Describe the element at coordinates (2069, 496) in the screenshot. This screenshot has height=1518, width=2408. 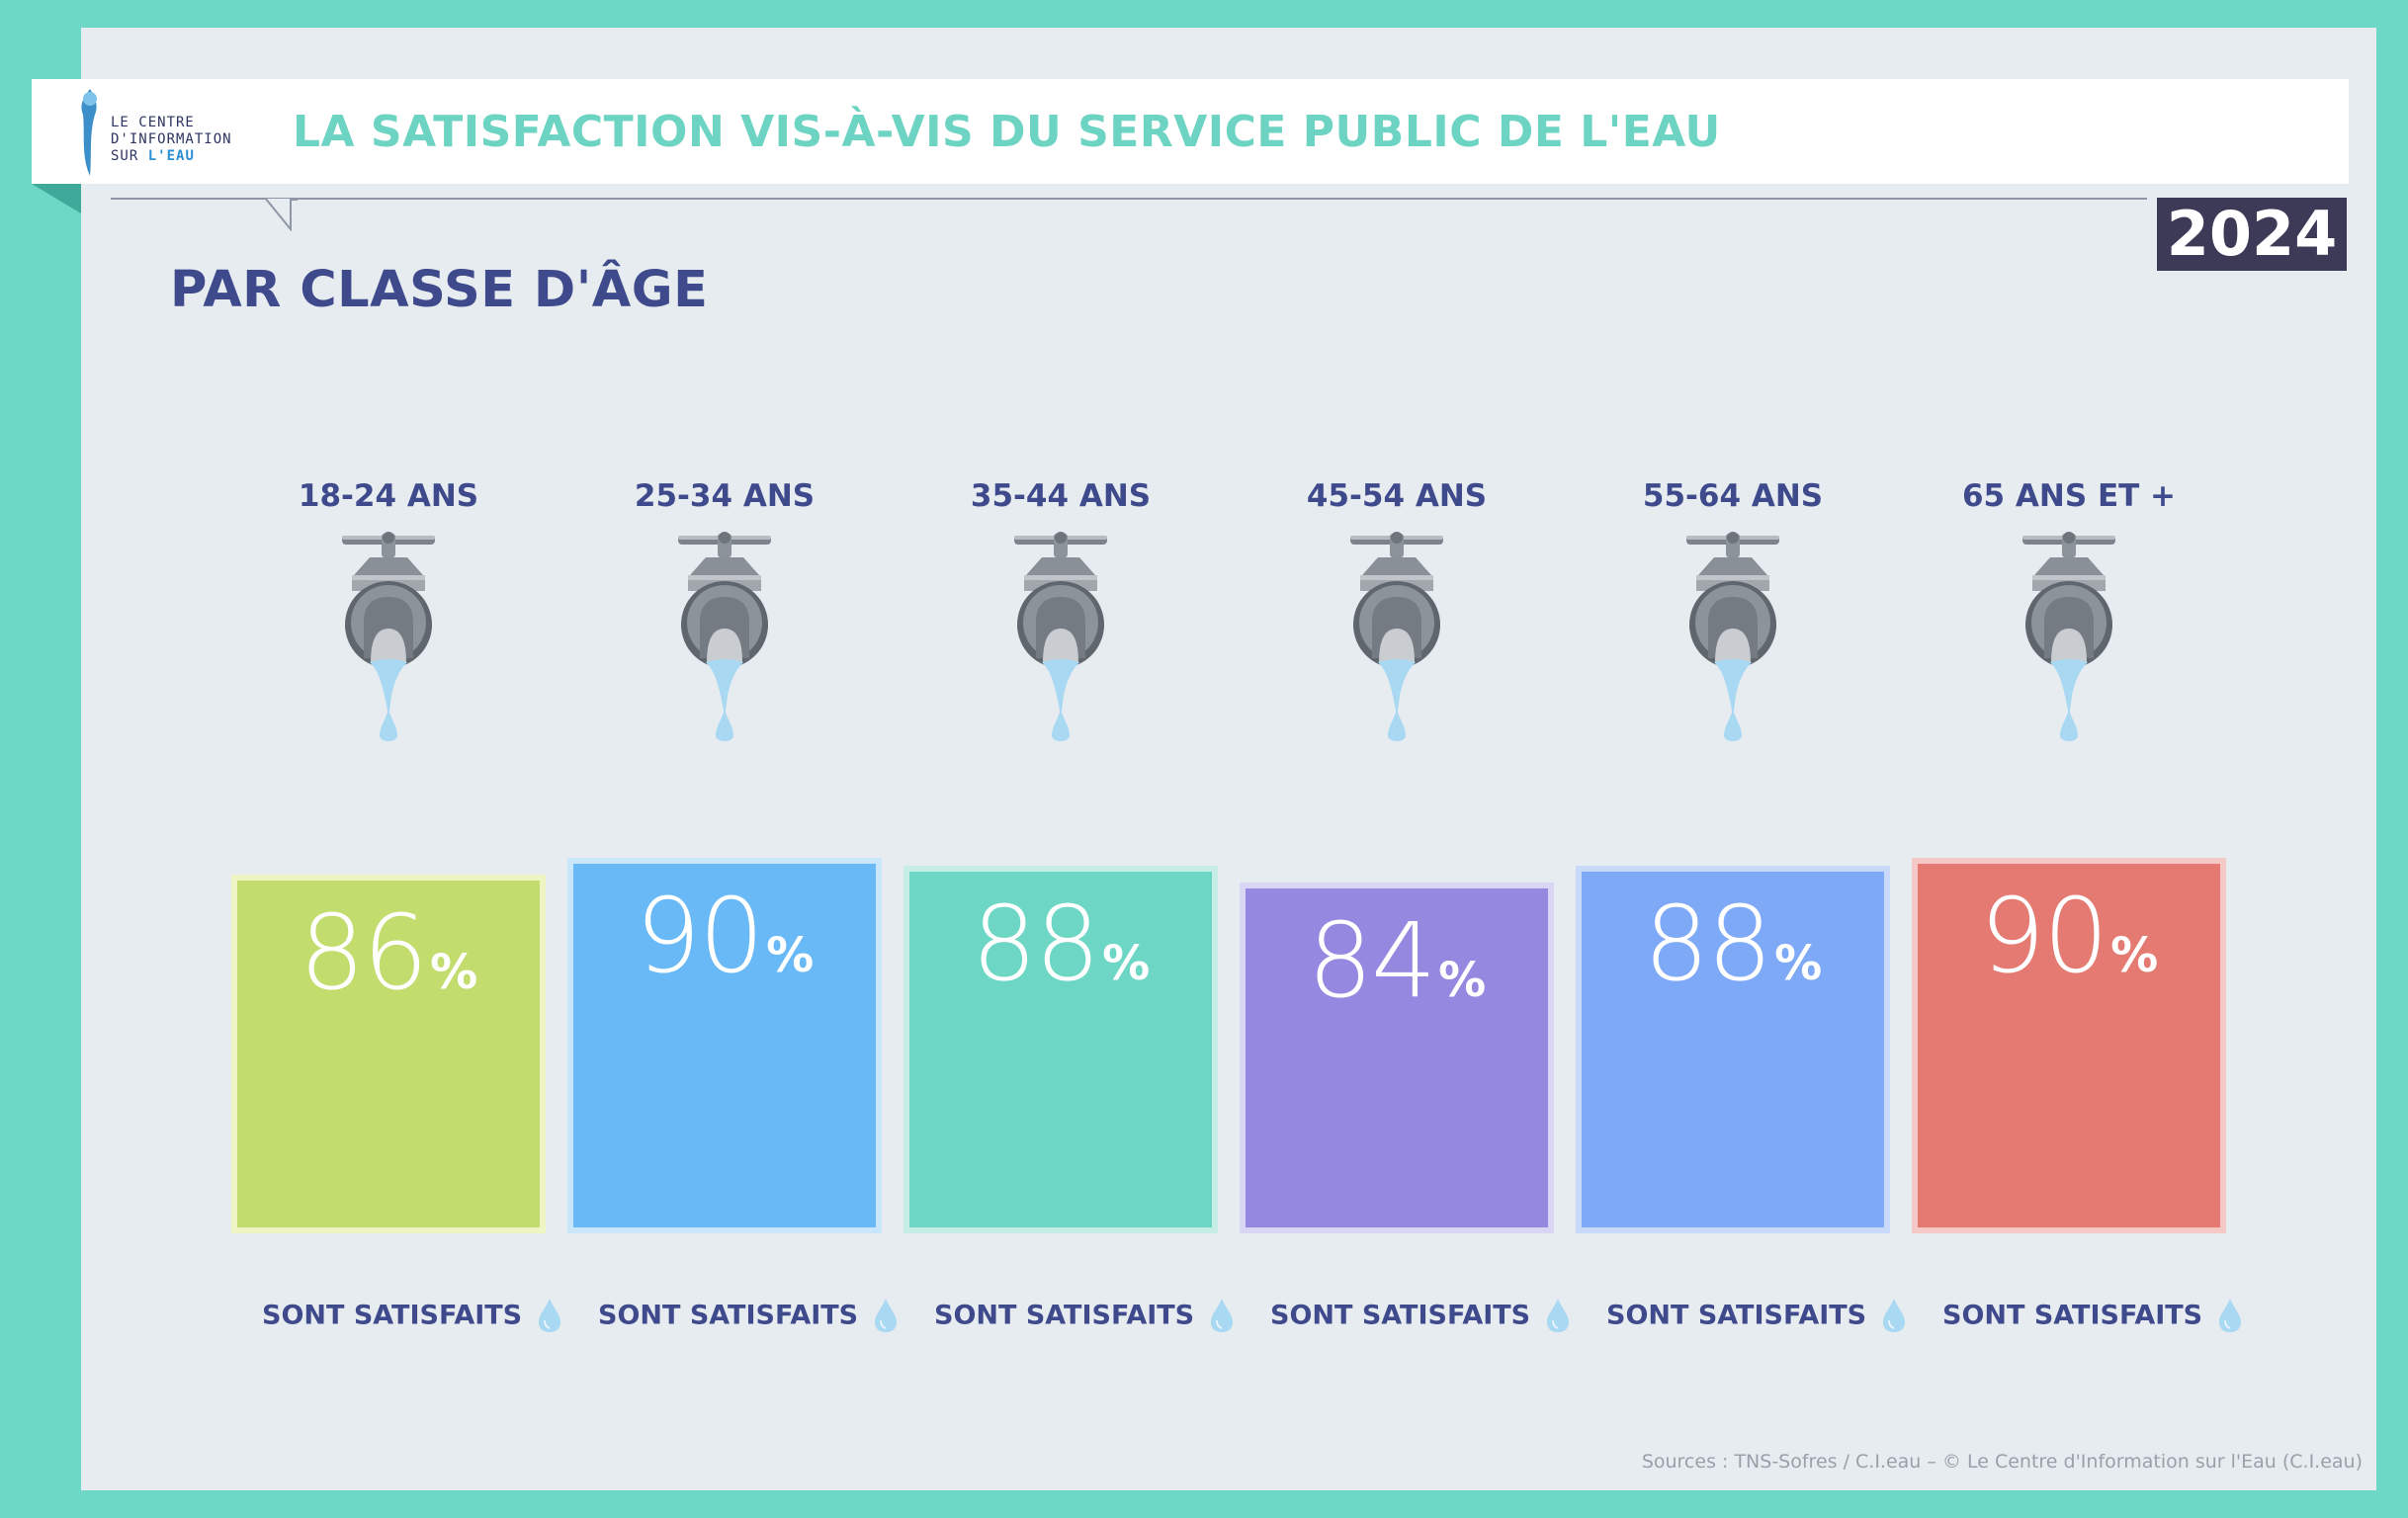
I see `age-group-label: 65 ANS ET +` at that location.